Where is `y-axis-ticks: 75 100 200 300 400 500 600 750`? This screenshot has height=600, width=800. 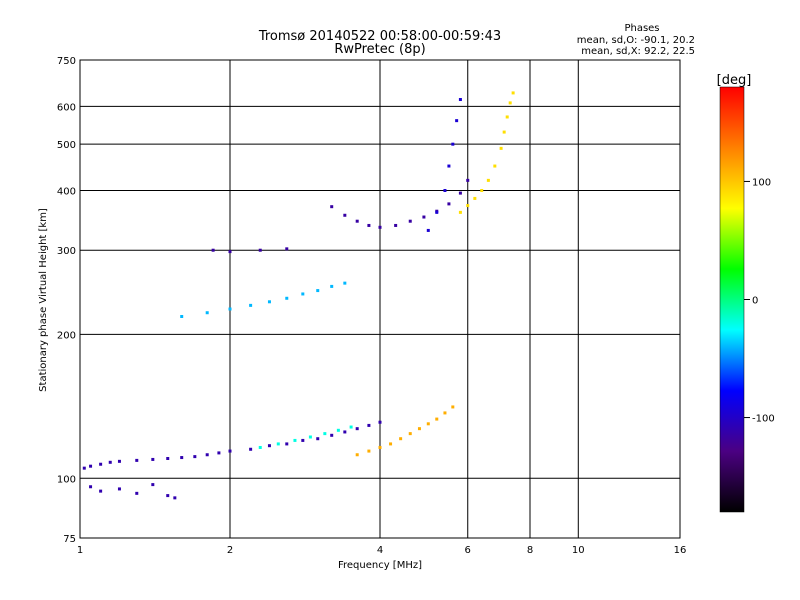 y-axis-ticks: 75 100 200 300 400 500 600 750 is located at coordinates (66, 300).